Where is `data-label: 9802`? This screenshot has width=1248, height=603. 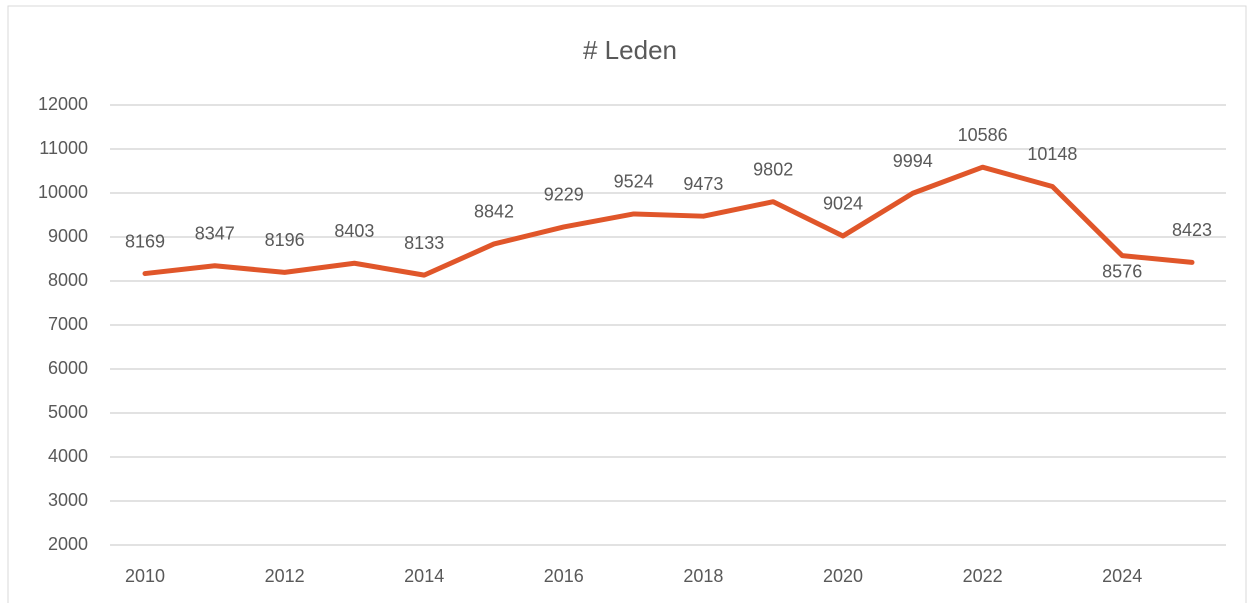 data-label: 9802 is located at coordinates (773, 169).